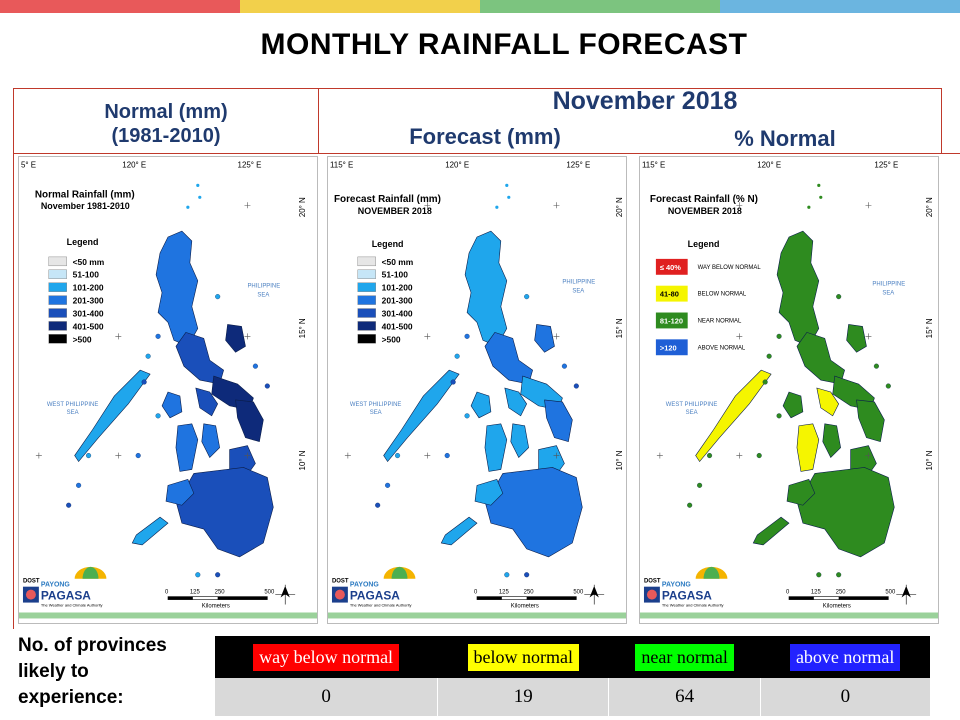 Image resolution: width=960 pixels, height=720 pixels. I want to click on philippines-map-forecast, so click(479, 380).